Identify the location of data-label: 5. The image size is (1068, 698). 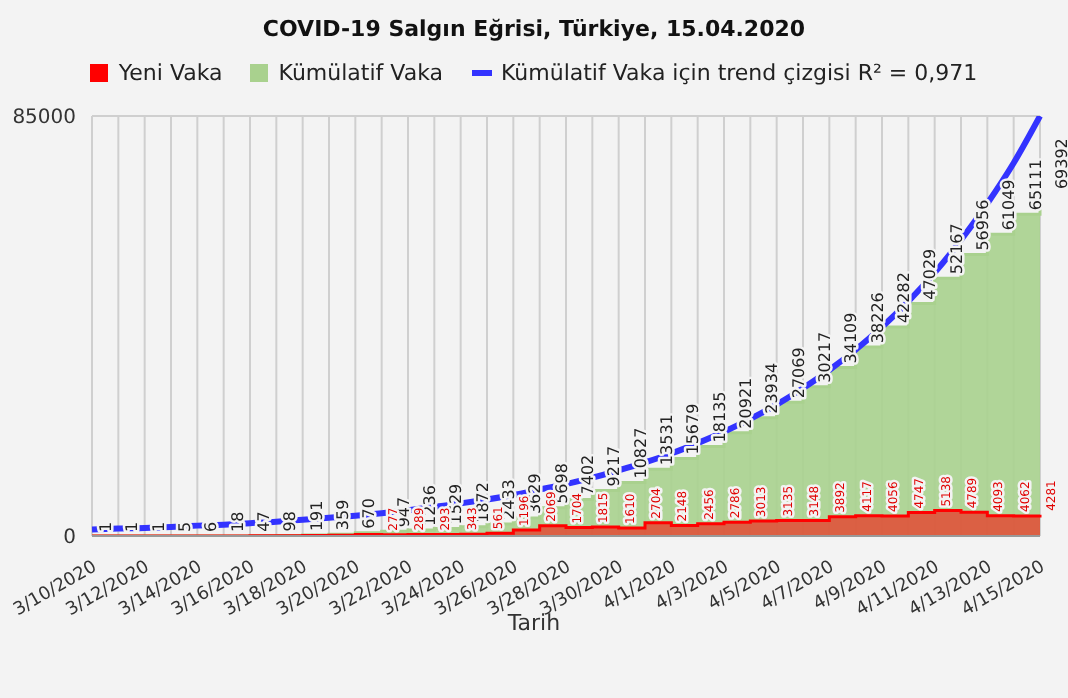
(185, 526).